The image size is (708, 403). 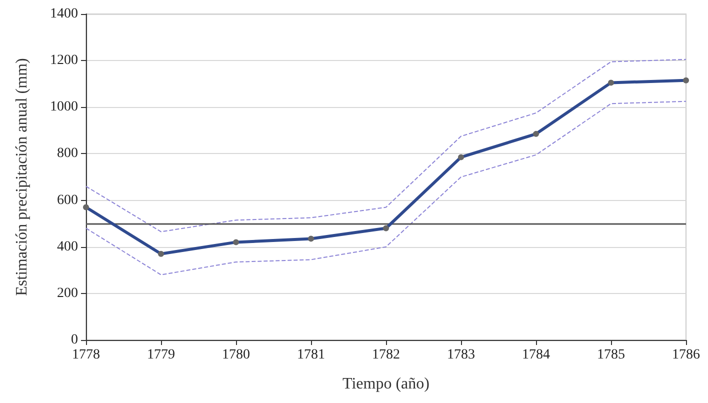 I want to click on x-tick-label: 1783, so click(x=461, y=355).